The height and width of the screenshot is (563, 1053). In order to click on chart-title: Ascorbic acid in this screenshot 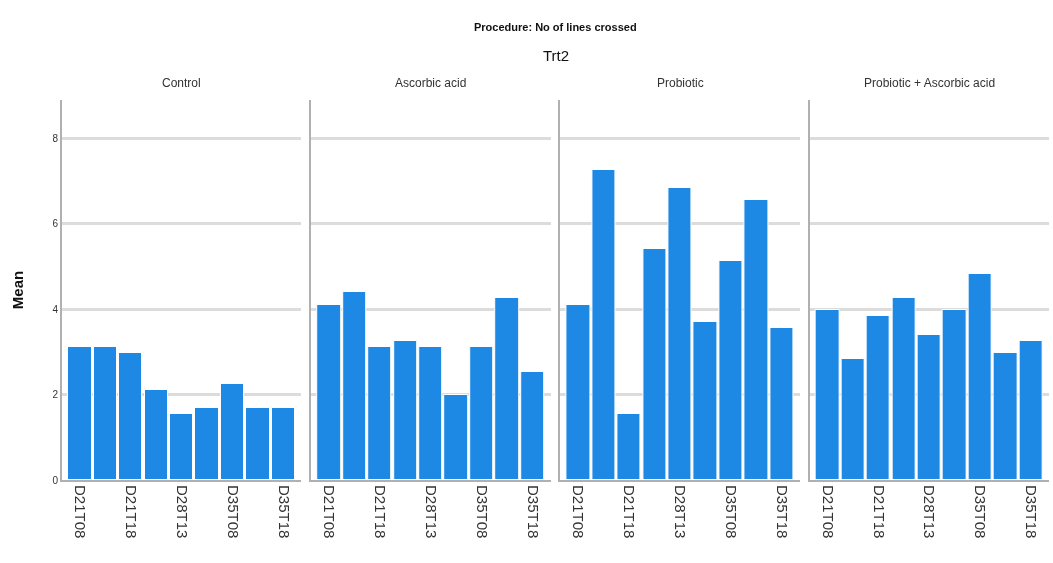, I will do `click(431, 83)`.